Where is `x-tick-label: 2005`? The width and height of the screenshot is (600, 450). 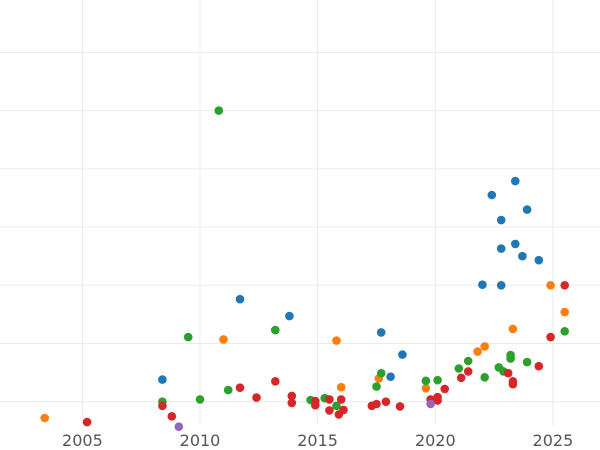
x-tick-label: 2005 is located at coordinates (82, 440).